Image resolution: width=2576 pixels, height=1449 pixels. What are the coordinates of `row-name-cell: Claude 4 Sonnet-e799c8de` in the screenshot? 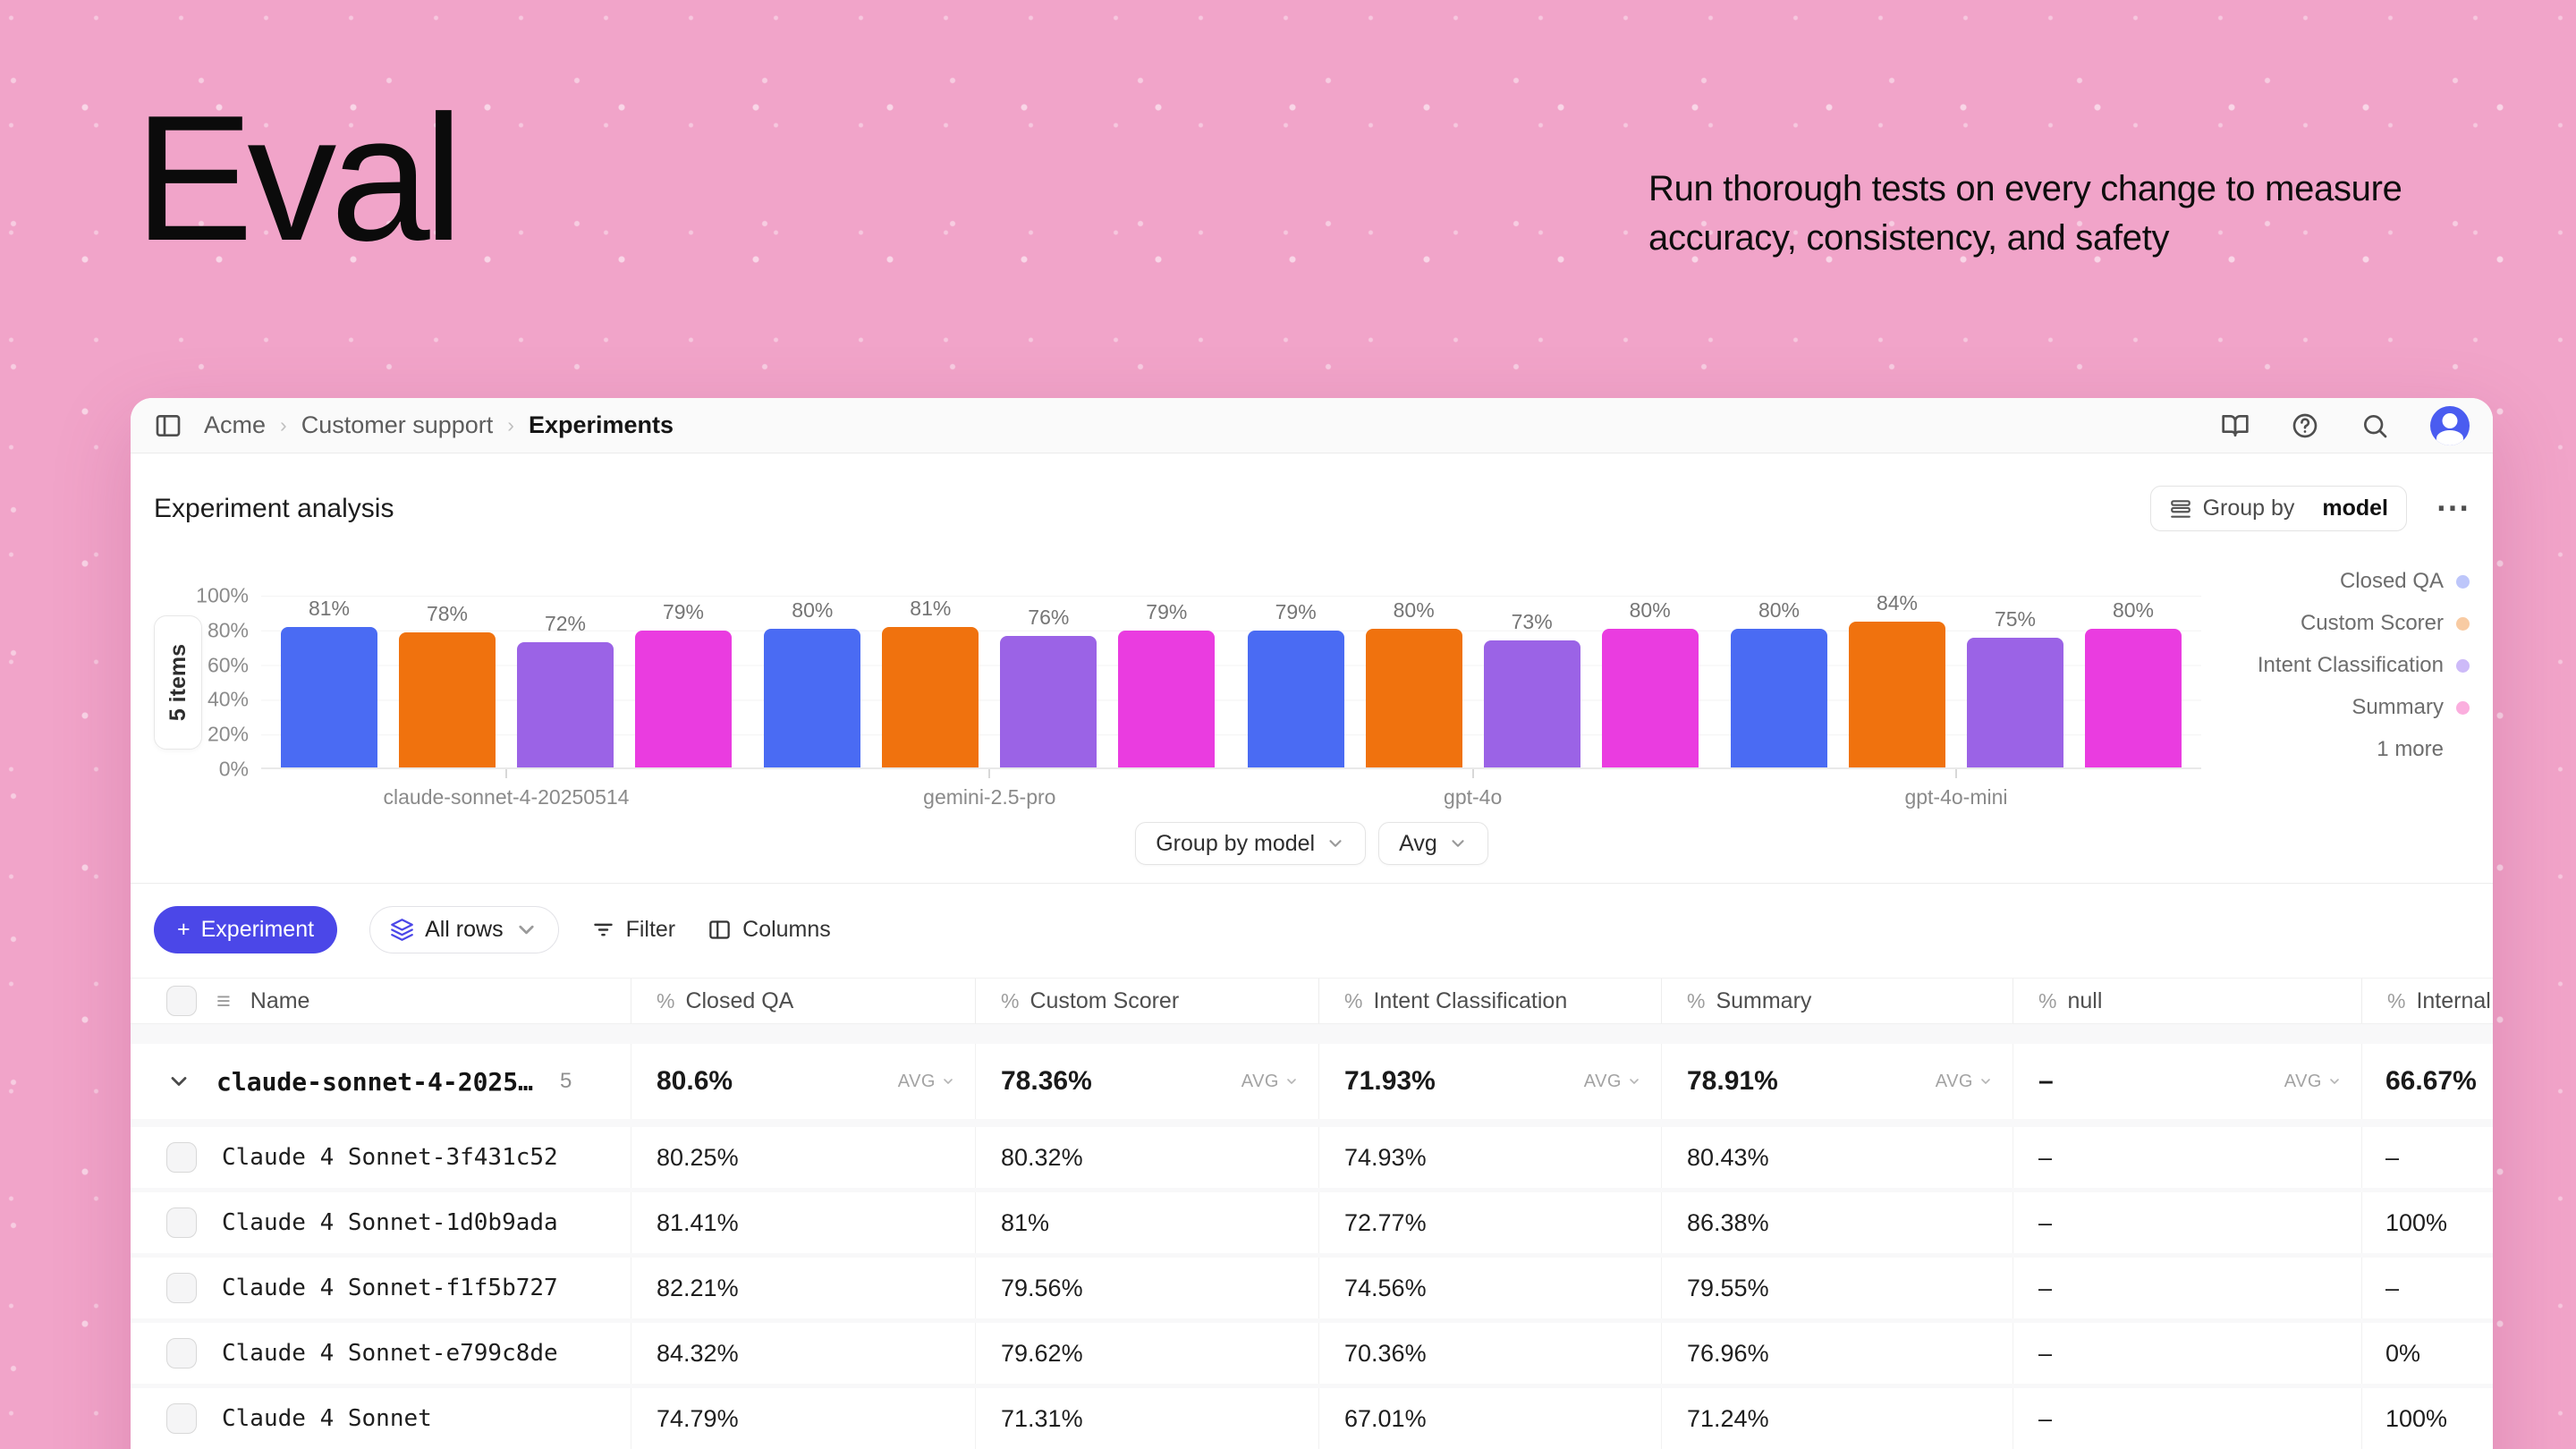 It's located at (381, 1353).